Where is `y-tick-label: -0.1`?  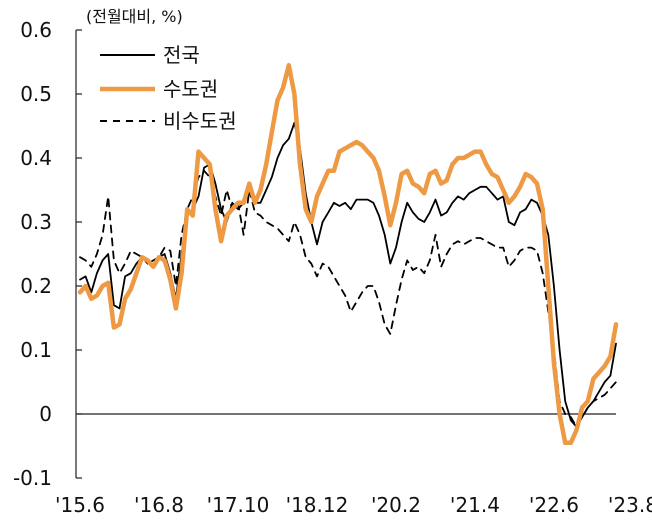 y-tick-label: -0.1 is located at coordinates (32, 478).